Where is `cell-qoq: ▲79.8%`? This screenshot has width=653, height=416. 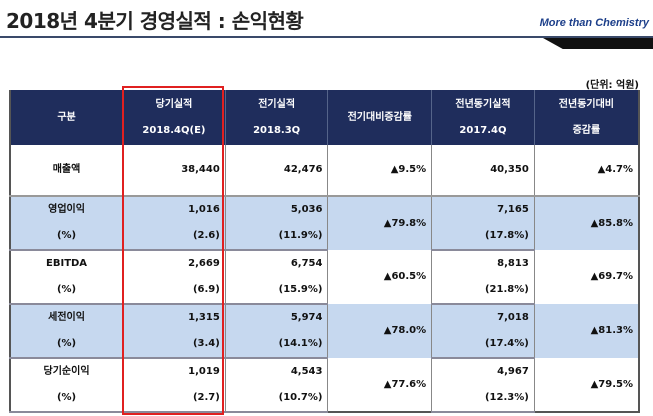 cell-qoq: ▲79.8% is located at coordinates (380, 223).